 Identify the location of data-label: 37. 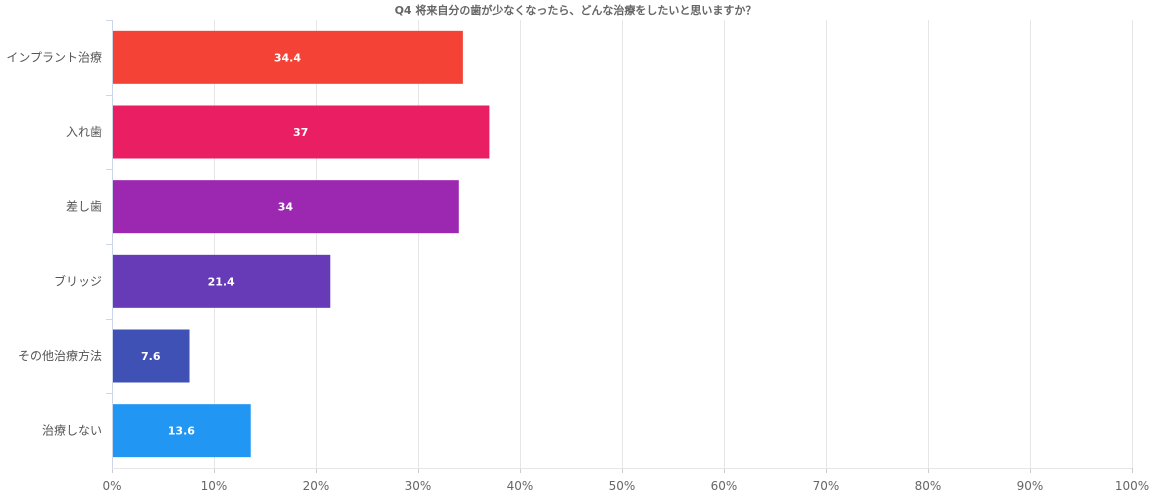
(300, 132).